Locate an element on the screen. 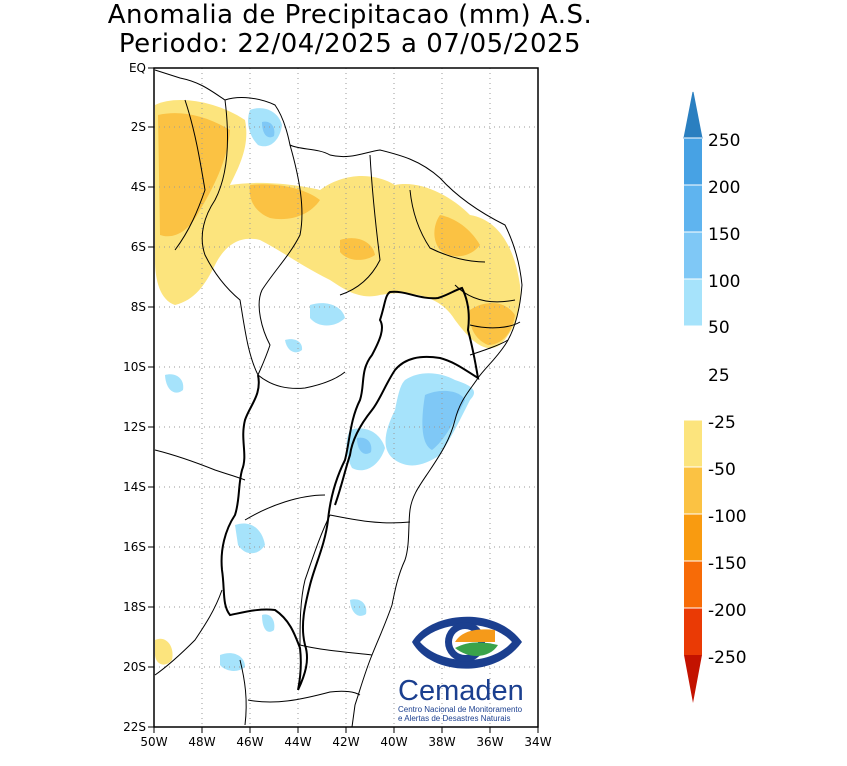 Image resolution: width=847 pixels, height=766 pixels. map-title: Anomalia de Precipitacao (mm) A.S. is located at coordinates (350, 15).